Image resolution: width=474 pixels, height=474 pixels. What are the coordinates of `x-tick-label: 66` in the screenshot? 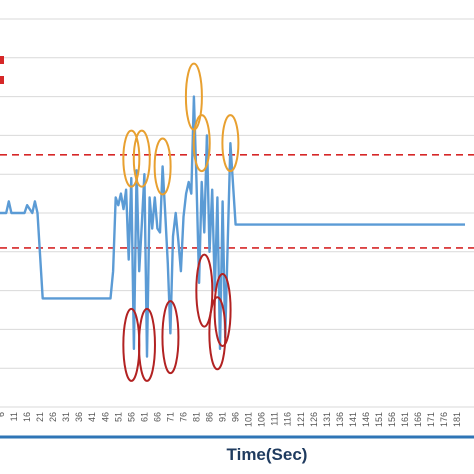 It's located at (157, 417).